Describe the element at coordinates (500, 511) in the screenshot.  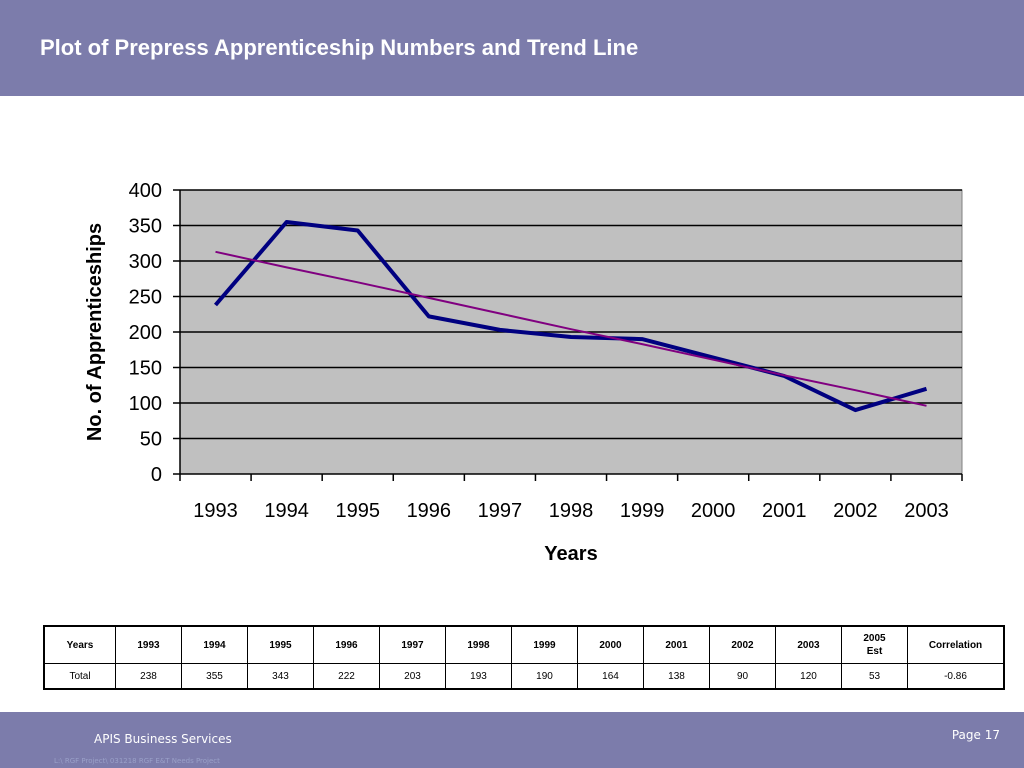
I see `x-tick-label: 1997` at that location.